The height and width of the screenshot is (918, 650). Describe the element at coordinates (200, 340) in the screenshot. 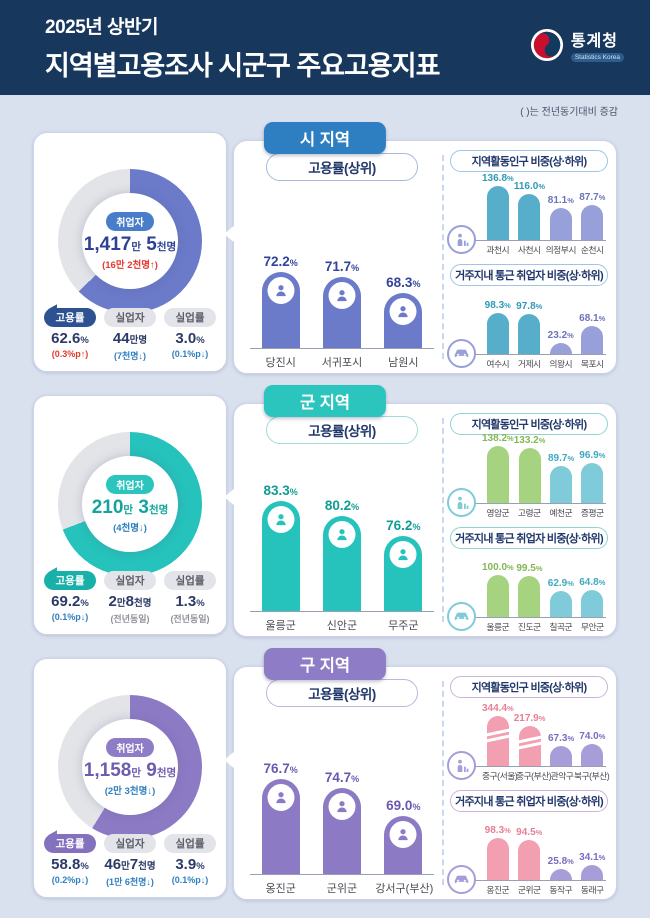

I see `value-part: %` at that location.